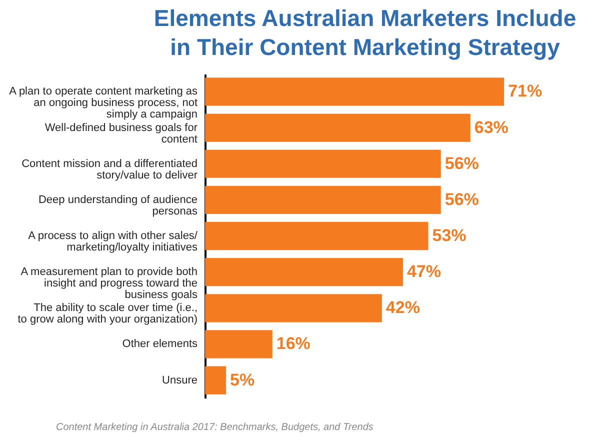 The height and width of the screenshot is (446, 600). I want to click on y-tick-label: Content mission and a differentiated story/value to deliver, so click(110, 170).